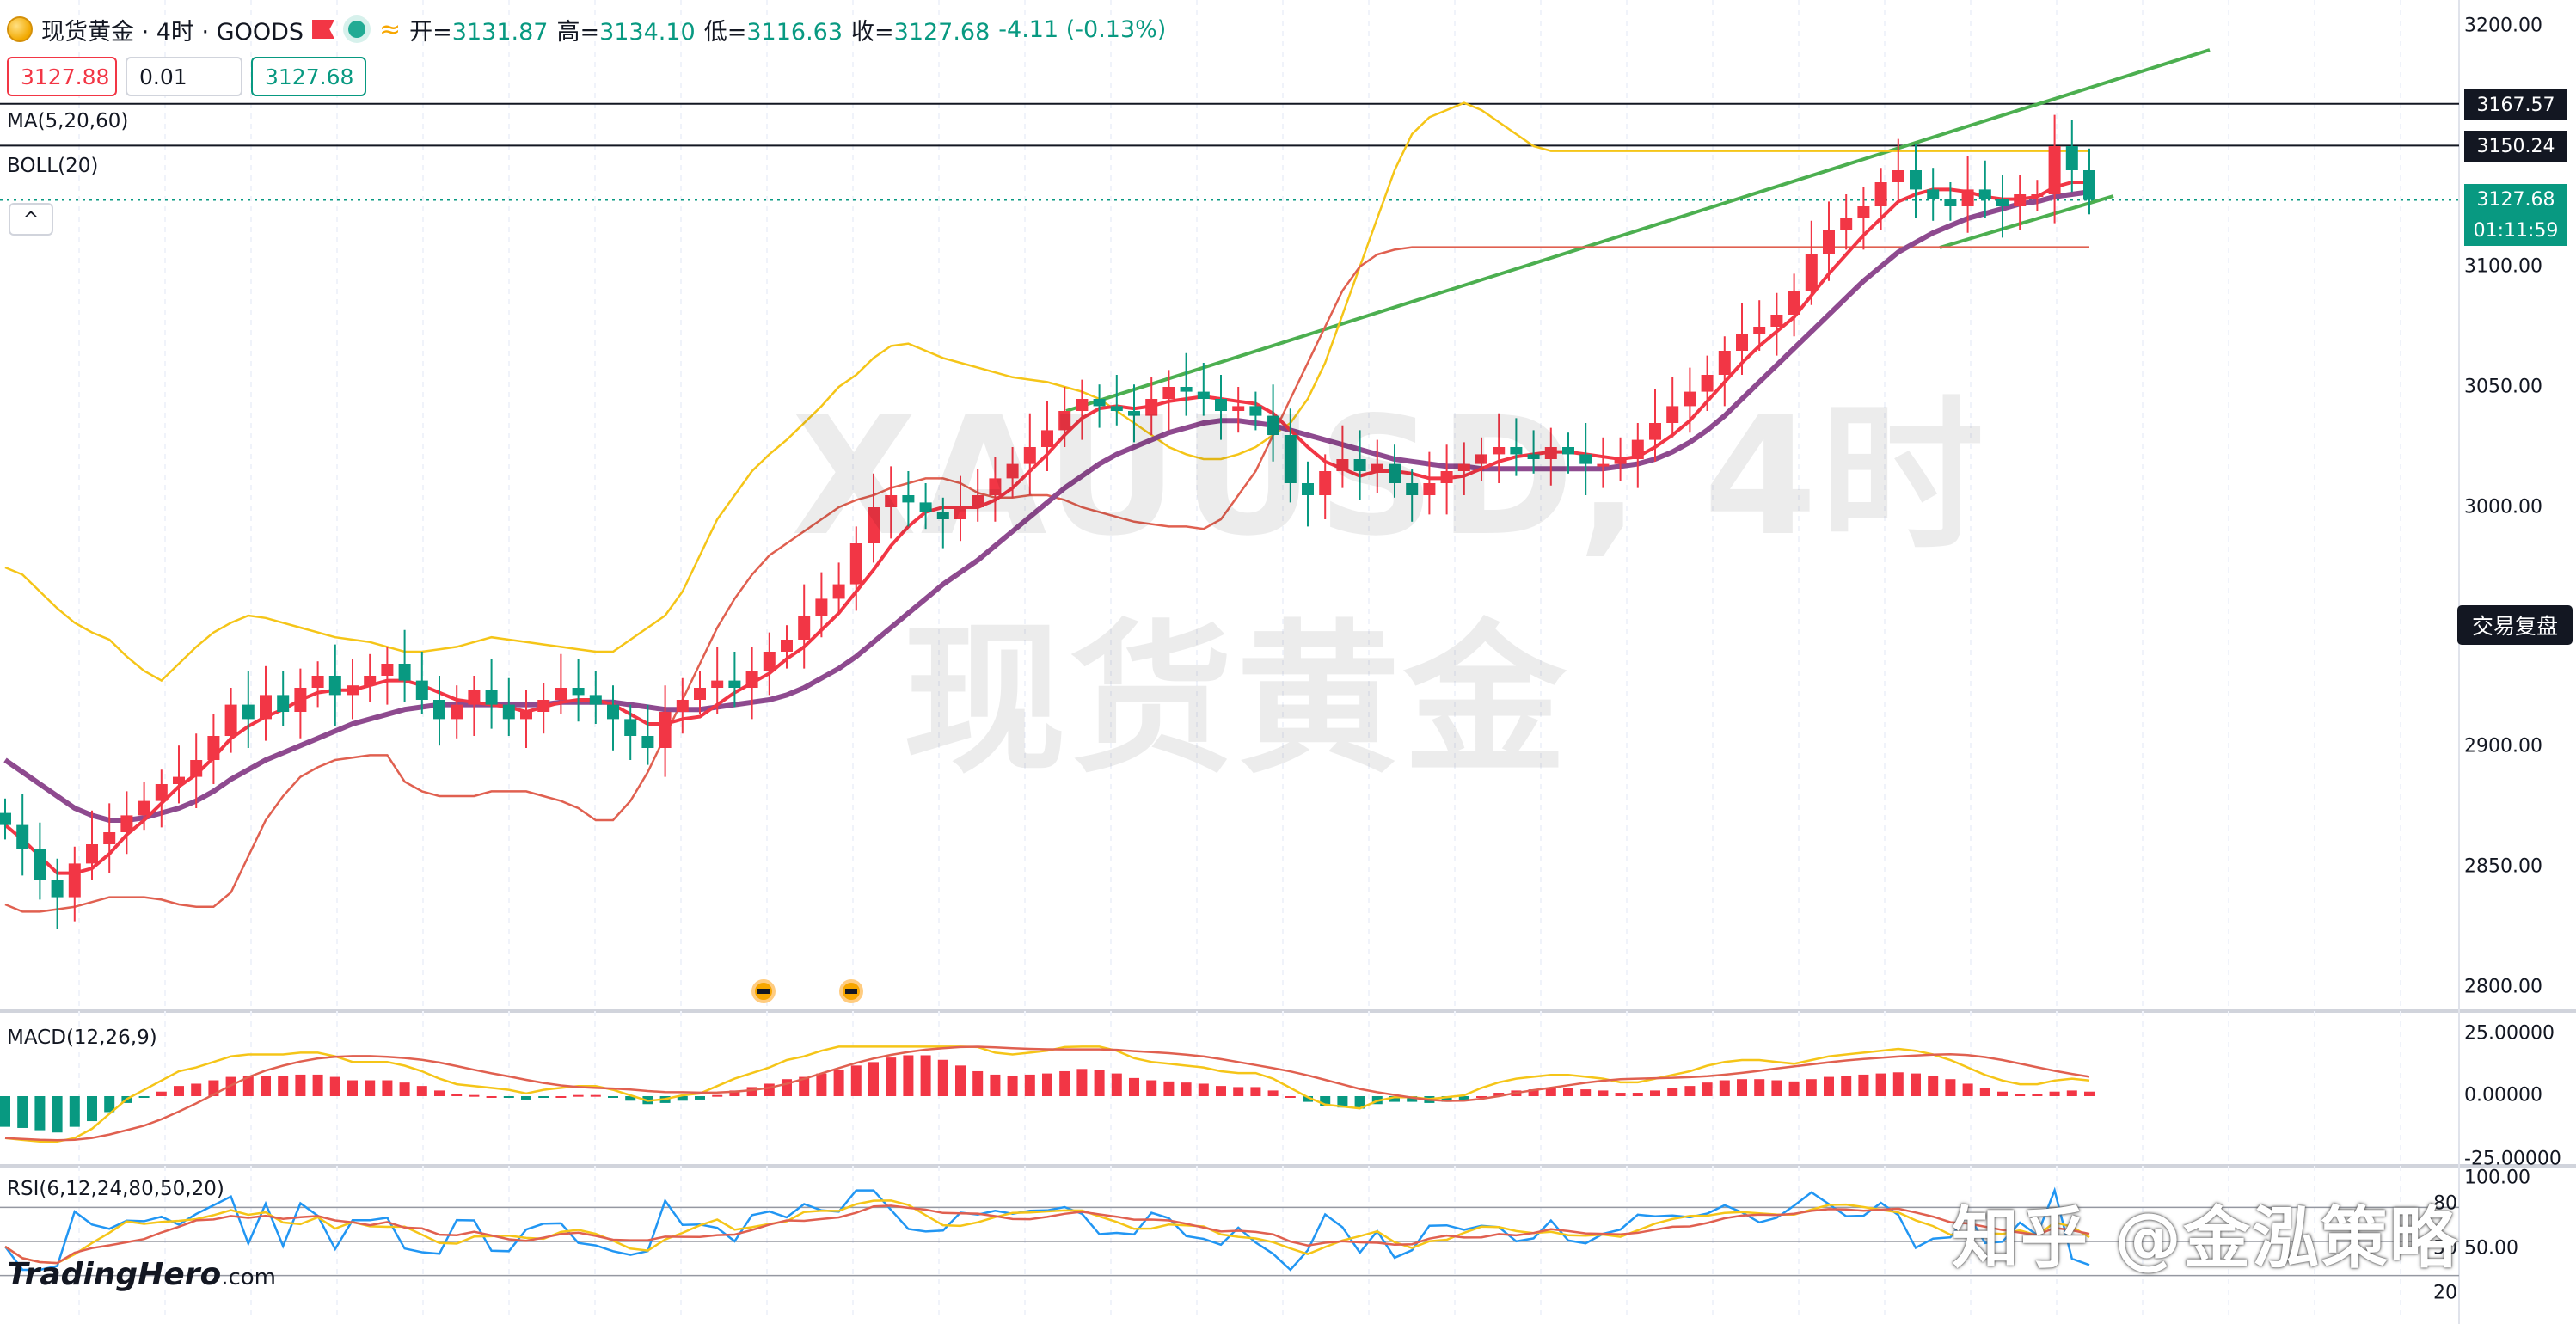 The height and width of the screenshot is (1324, 2576). Describe the element at coordinates (2512, 1159) in the screenshot. I see `macd-tick: -25.00000` at that location.